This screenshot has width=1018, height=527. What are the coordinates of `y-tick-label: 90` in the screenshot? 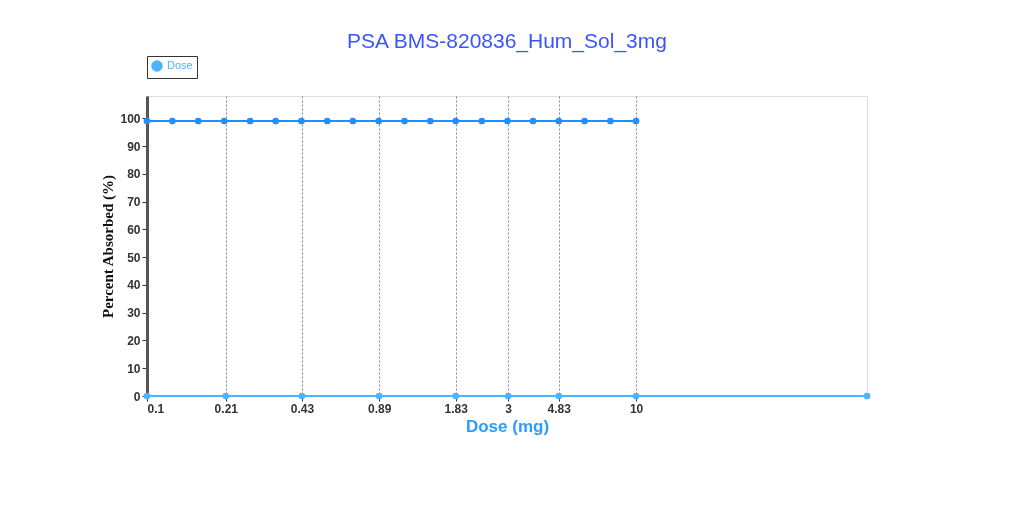 It's located at (134, 146).